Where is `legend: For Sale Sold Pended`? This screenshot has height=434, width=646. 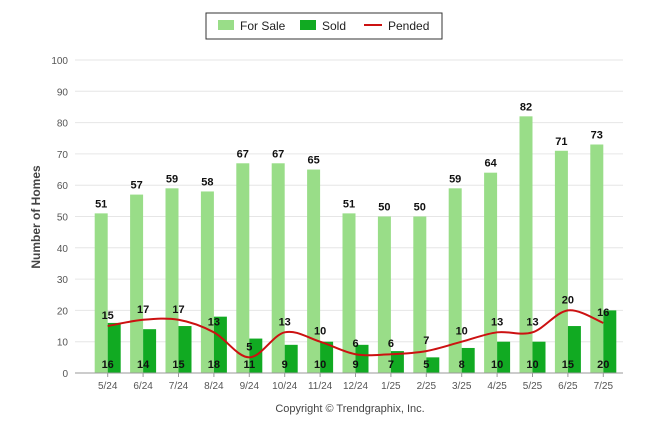 legend: For Sale Sold Pended is located at coordinates (324, 26).